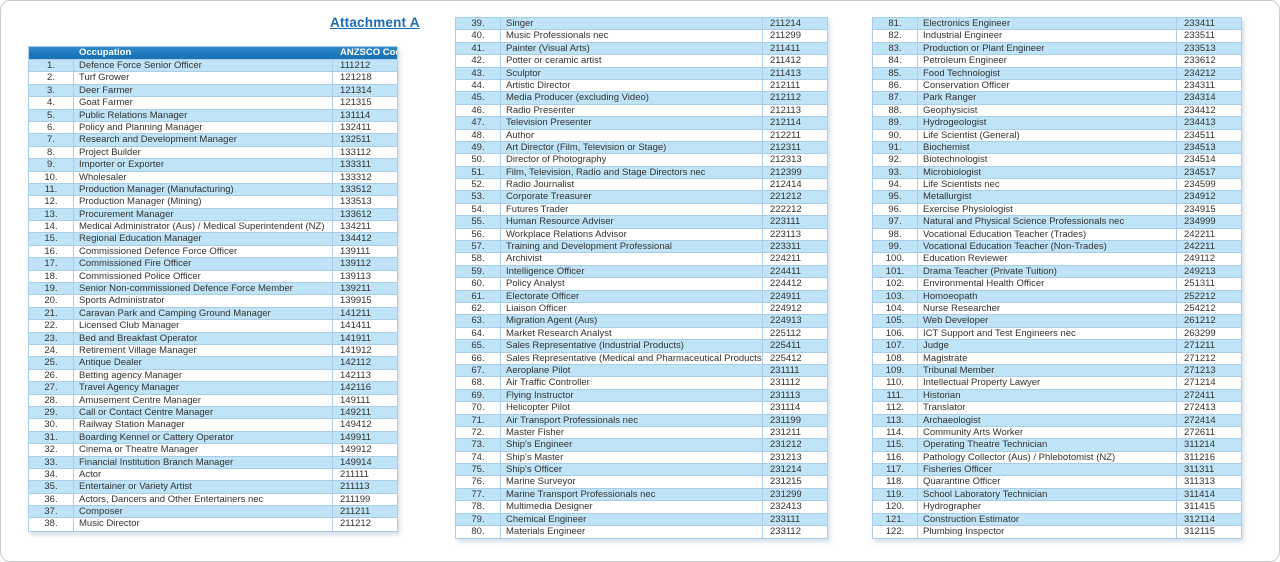 The width and height of the screenshot is (1280, 562). I want to click on table-row: 69. Flying Instructor 231113, so click(641, 396).